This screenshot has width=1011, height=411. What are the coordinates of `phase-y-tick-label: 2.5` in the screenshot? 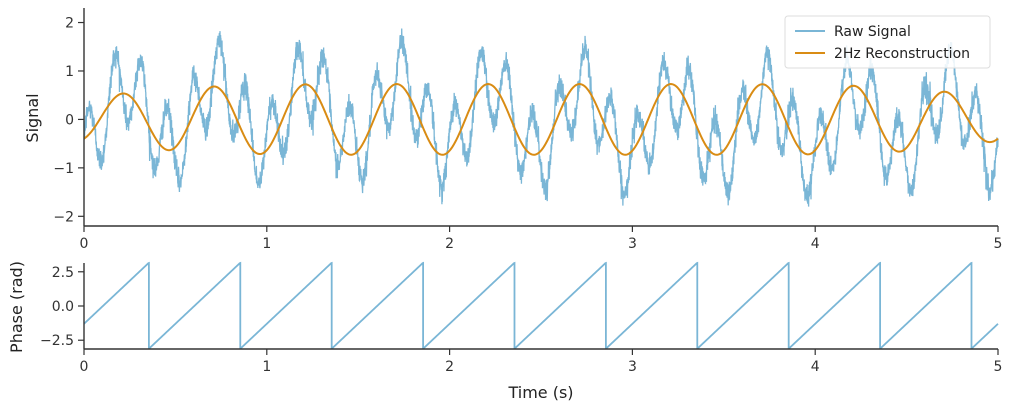 It's located at (63, 273).